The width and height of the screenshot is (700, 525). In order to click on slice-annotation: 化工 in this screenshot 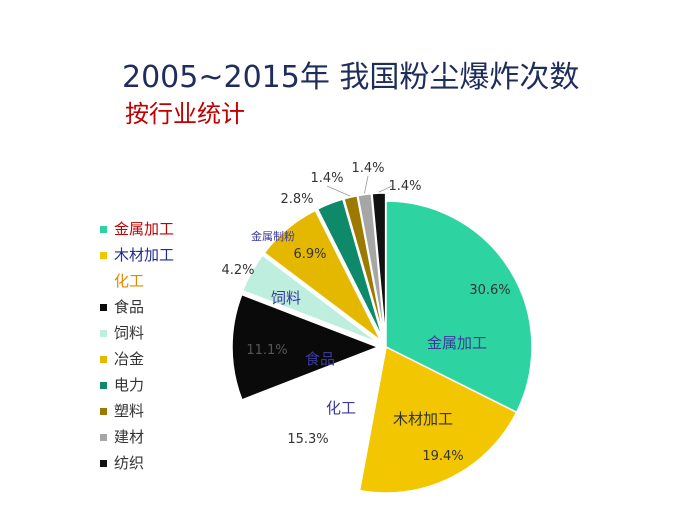, I will do `click(341, 408)`.